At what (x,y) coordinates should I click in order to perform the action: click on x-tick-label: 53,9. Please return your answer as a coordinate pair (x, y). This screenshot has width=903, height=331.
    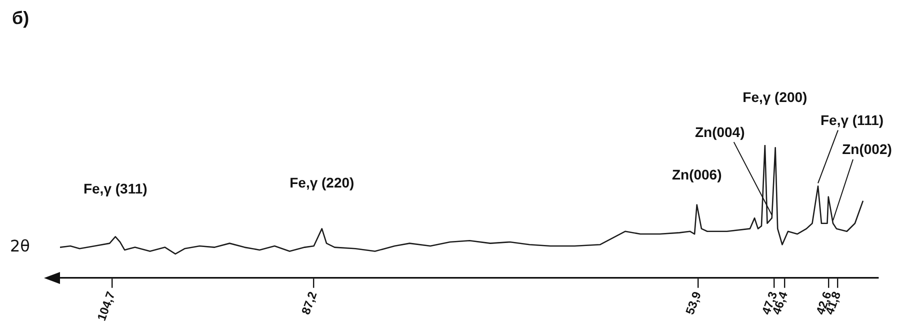
    Looking at the image, I should click on (693, 302).